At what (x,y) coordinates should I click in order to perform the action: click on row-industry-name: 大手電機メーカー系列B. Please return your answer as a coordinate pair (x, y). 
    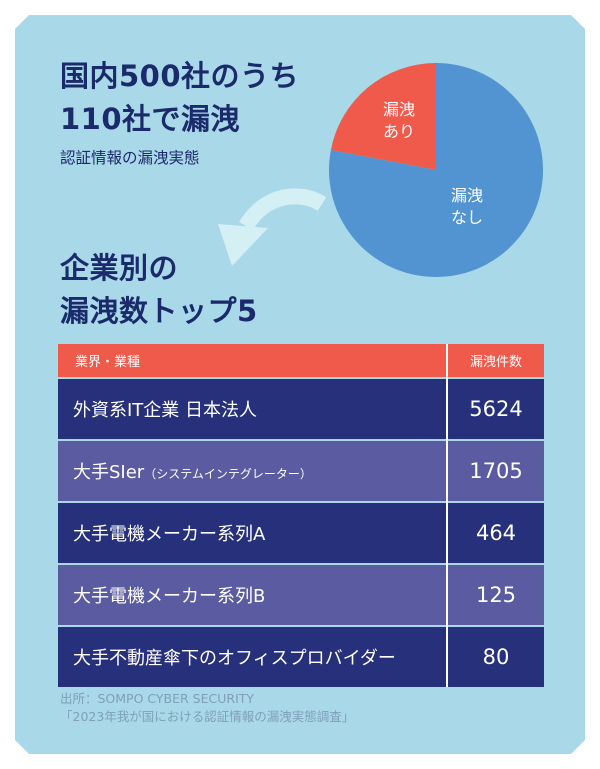
    Looking at the image, I should click on (169, 596).